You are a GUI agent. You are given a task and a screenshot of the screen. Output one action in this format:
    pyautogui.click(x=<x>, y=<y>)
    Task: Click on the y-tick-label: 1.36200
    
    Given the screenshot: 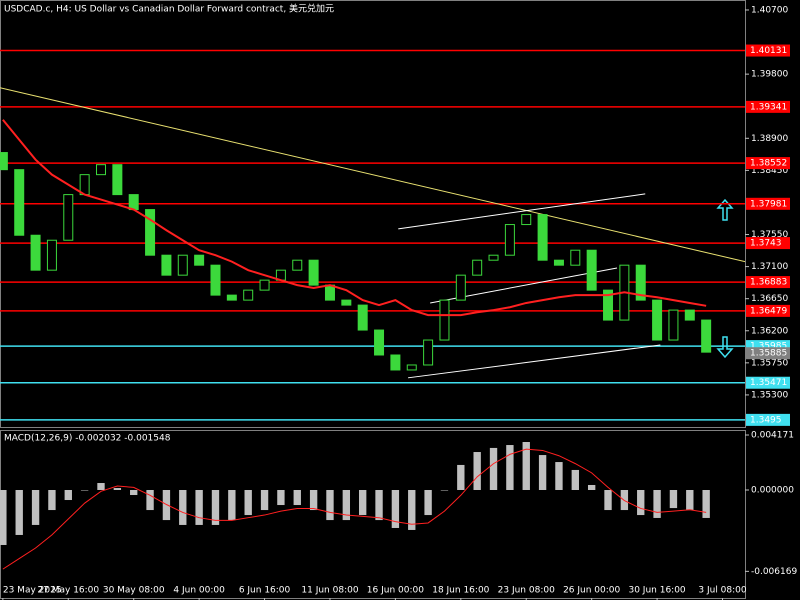 What is the action you would take?
    pyautogui.click(x=769, y=331)
    